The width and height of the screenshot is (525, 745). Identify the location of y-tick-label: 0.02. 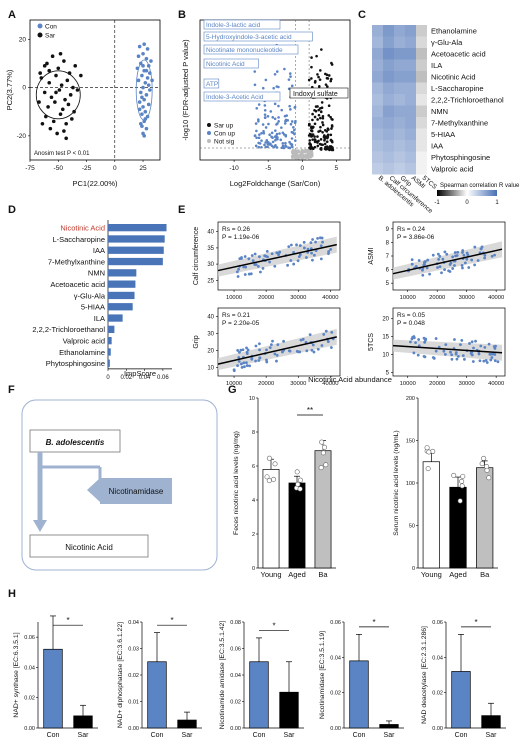
(133, 676).